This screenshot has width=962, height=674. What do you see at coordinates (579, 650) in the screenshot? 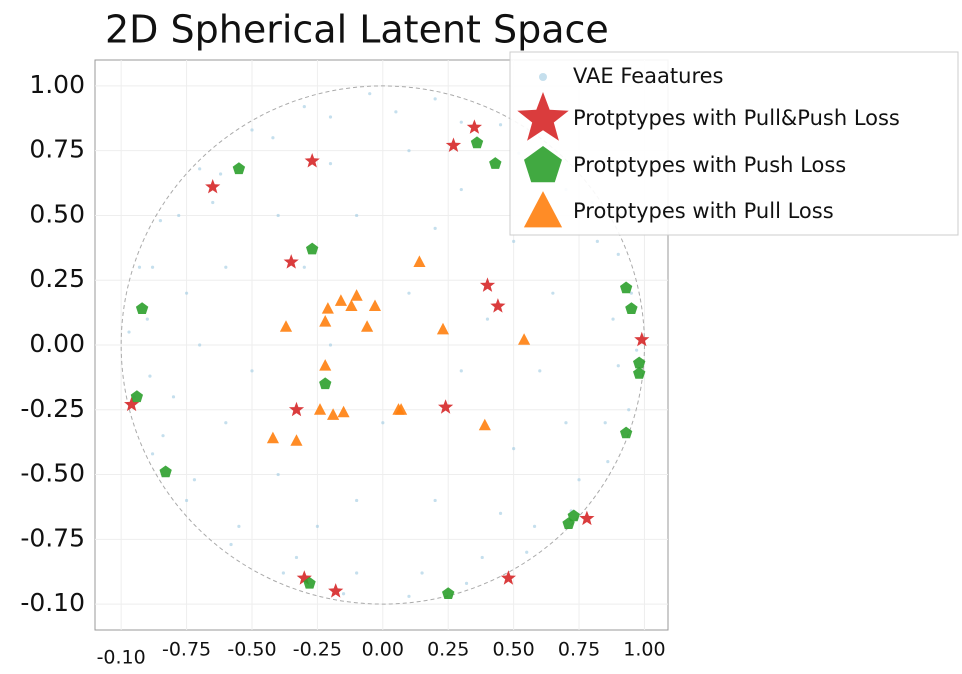
I see `x-tick-label: 0.75` at bounding box center [579, 650].